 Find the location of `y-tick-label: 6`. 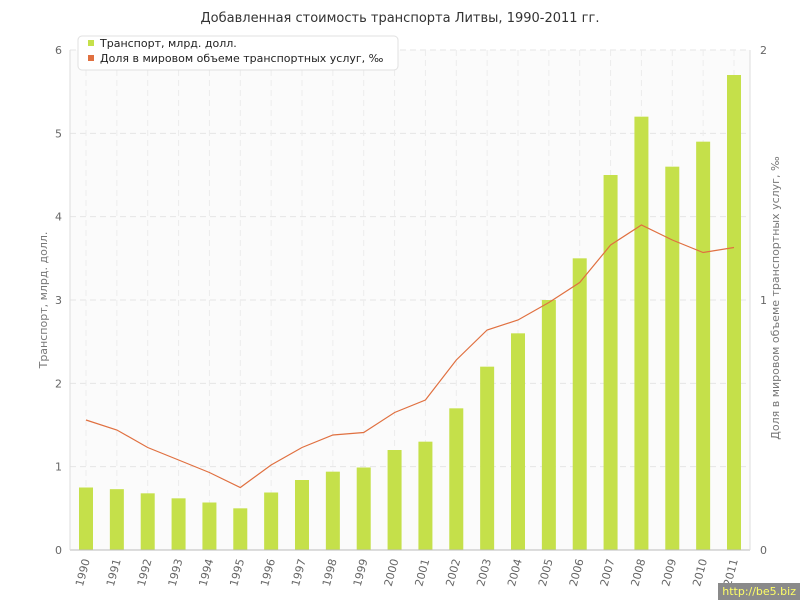

y-tick-label: 6 is located at coordinates (58, 50).